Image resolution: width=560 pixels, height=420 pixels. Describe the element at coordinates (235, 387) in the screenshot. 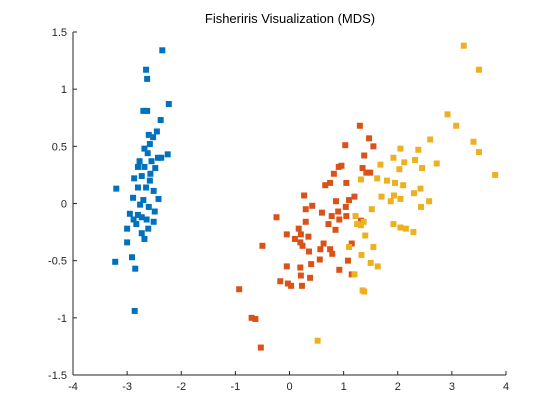

I see `x-tick-label: -1` at that location.